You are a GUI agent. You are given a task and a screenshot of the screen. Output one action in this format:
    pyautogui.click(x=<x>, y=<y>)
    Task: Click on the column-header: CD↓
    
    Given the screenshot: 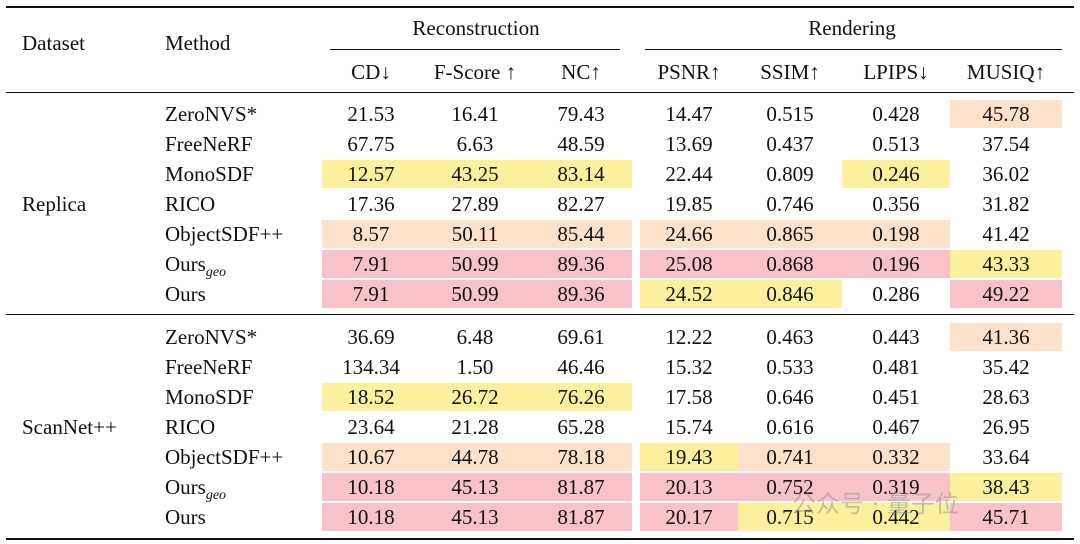 What is the action you would take?
    pyautogui.click(x=371, y=72)
    